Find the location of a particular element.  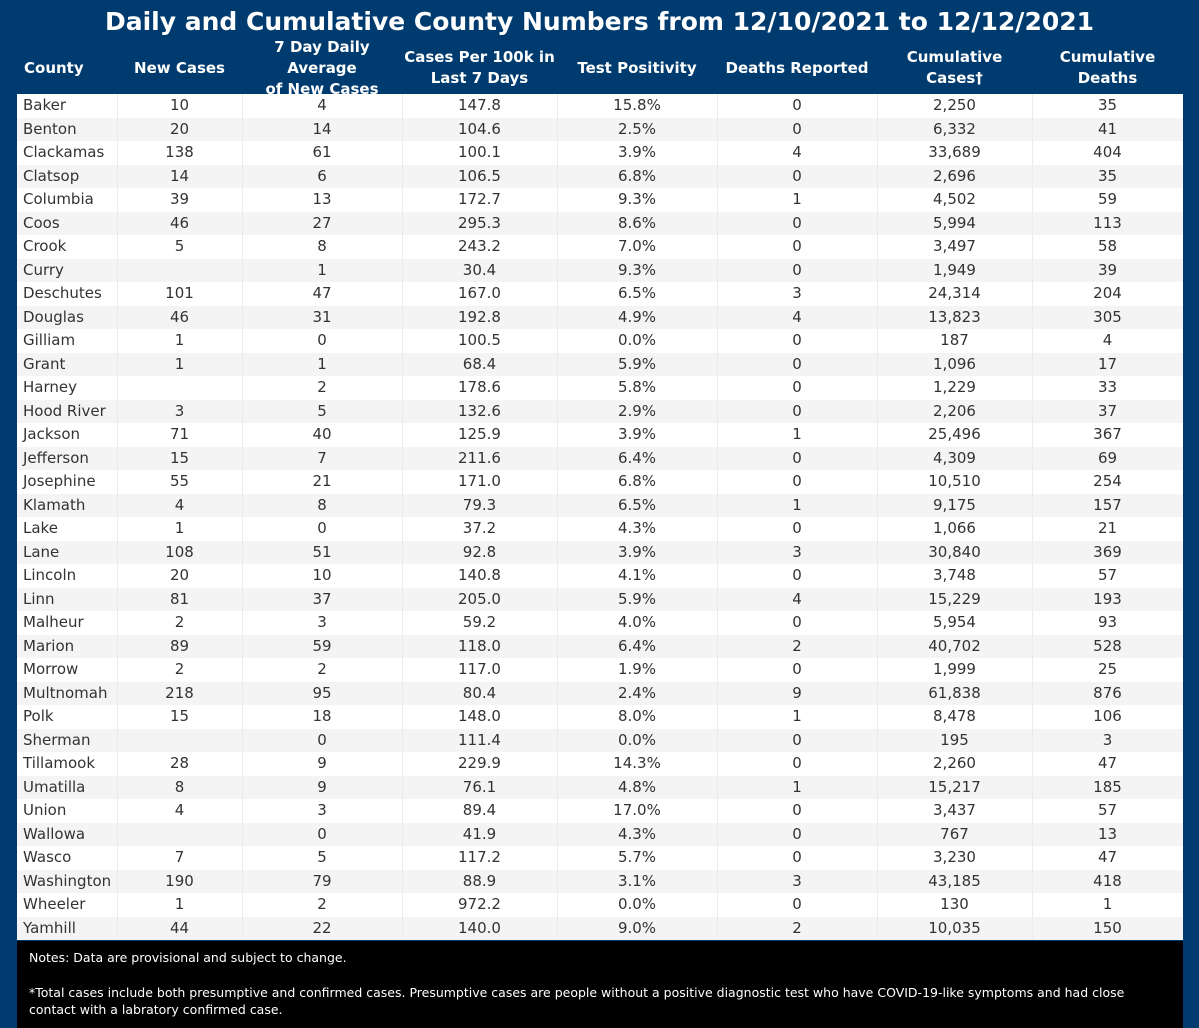

table-cell-new-cases: 1 is located at coordinates (179, 904).